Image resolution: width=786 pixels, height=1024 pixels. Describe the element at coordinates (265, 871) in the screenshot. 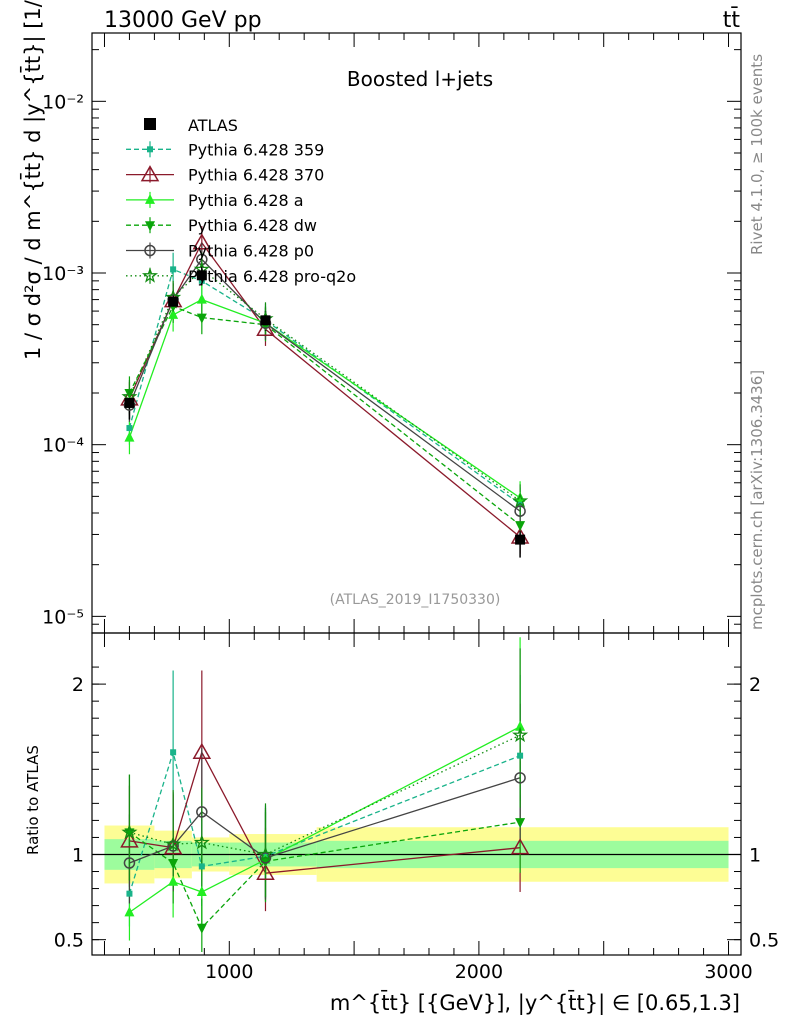

I see `ratio-point-s1-p3` at that location.